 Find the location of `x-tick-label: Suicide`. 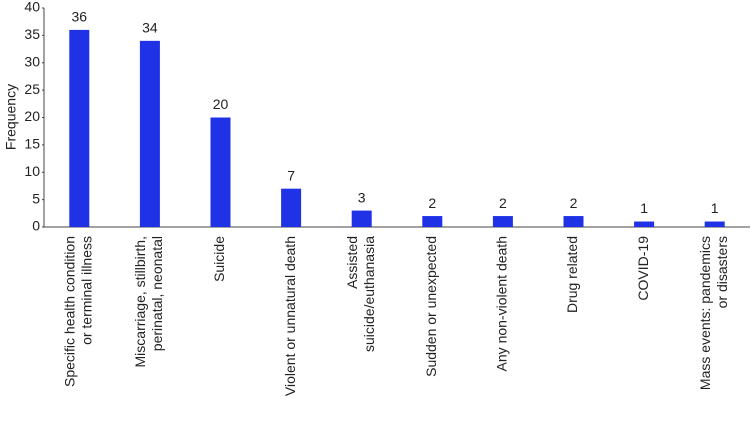

x-tick-label: Suicide is located at coordinates (219, 259).